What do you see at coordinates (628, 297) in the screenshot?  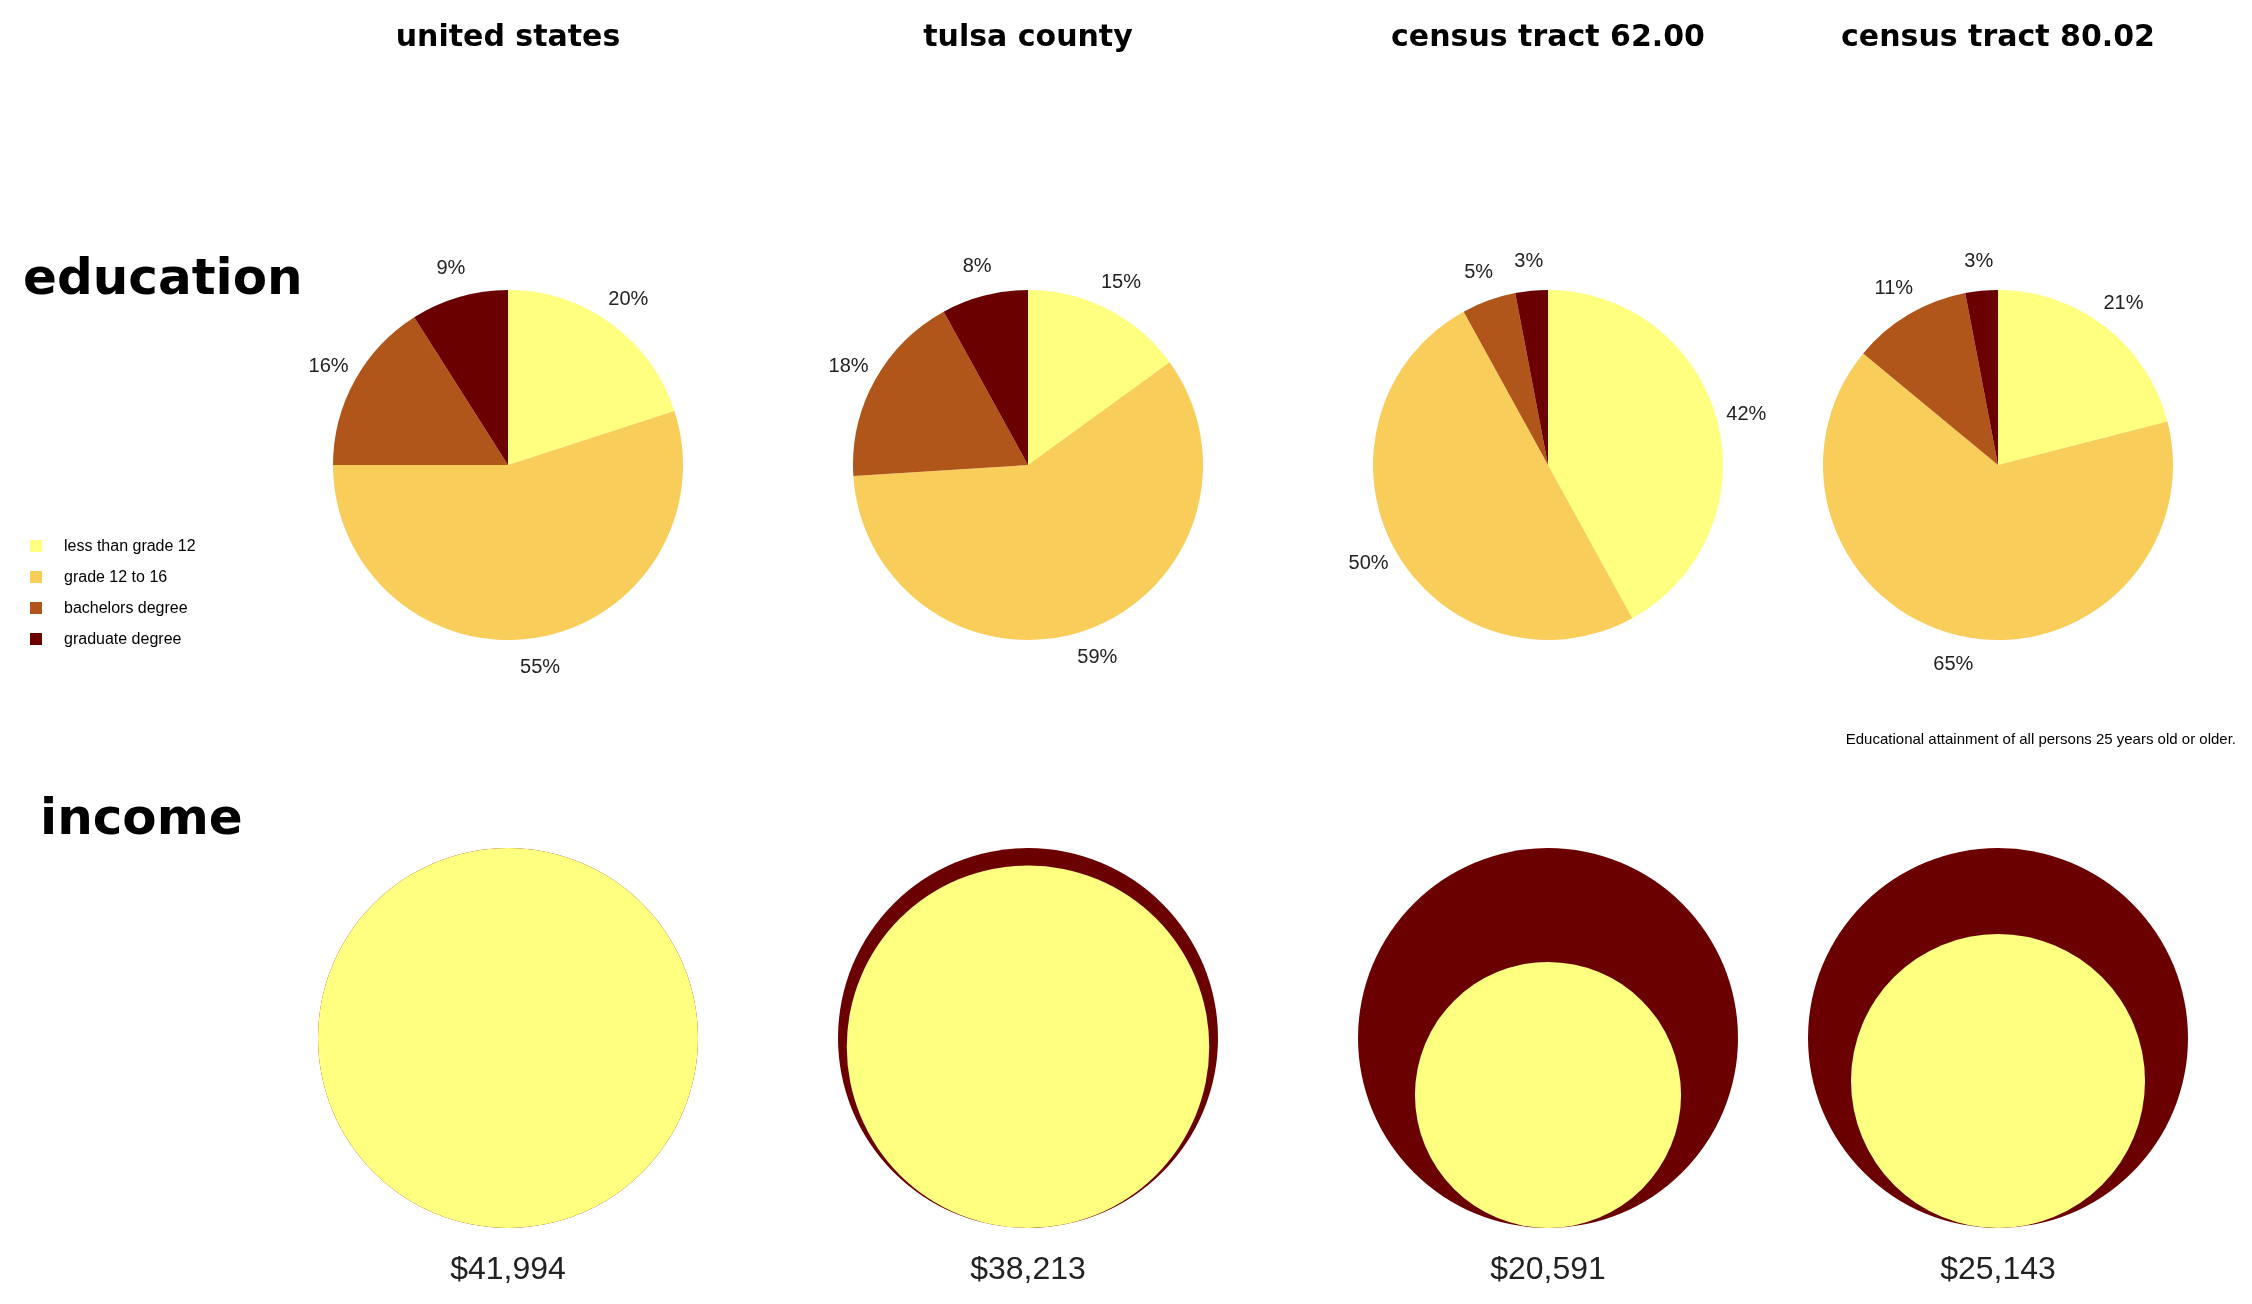 I see `data-label: 20%` at bounding box center [628, 297].